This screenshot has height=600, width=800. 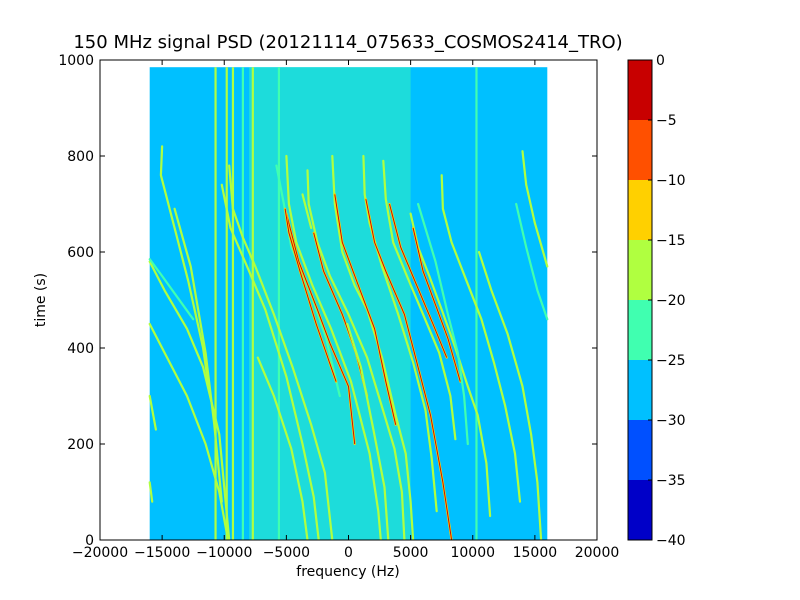 I want to click on colorbar-tick-label: −35, so click(x=671, y=481).